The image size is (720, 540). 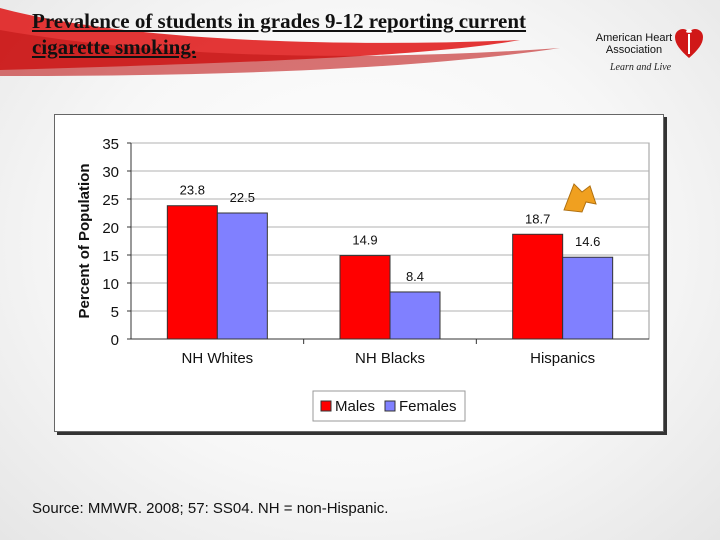 I want to click on legend-label-females: Females, so click(x=428, y=406).